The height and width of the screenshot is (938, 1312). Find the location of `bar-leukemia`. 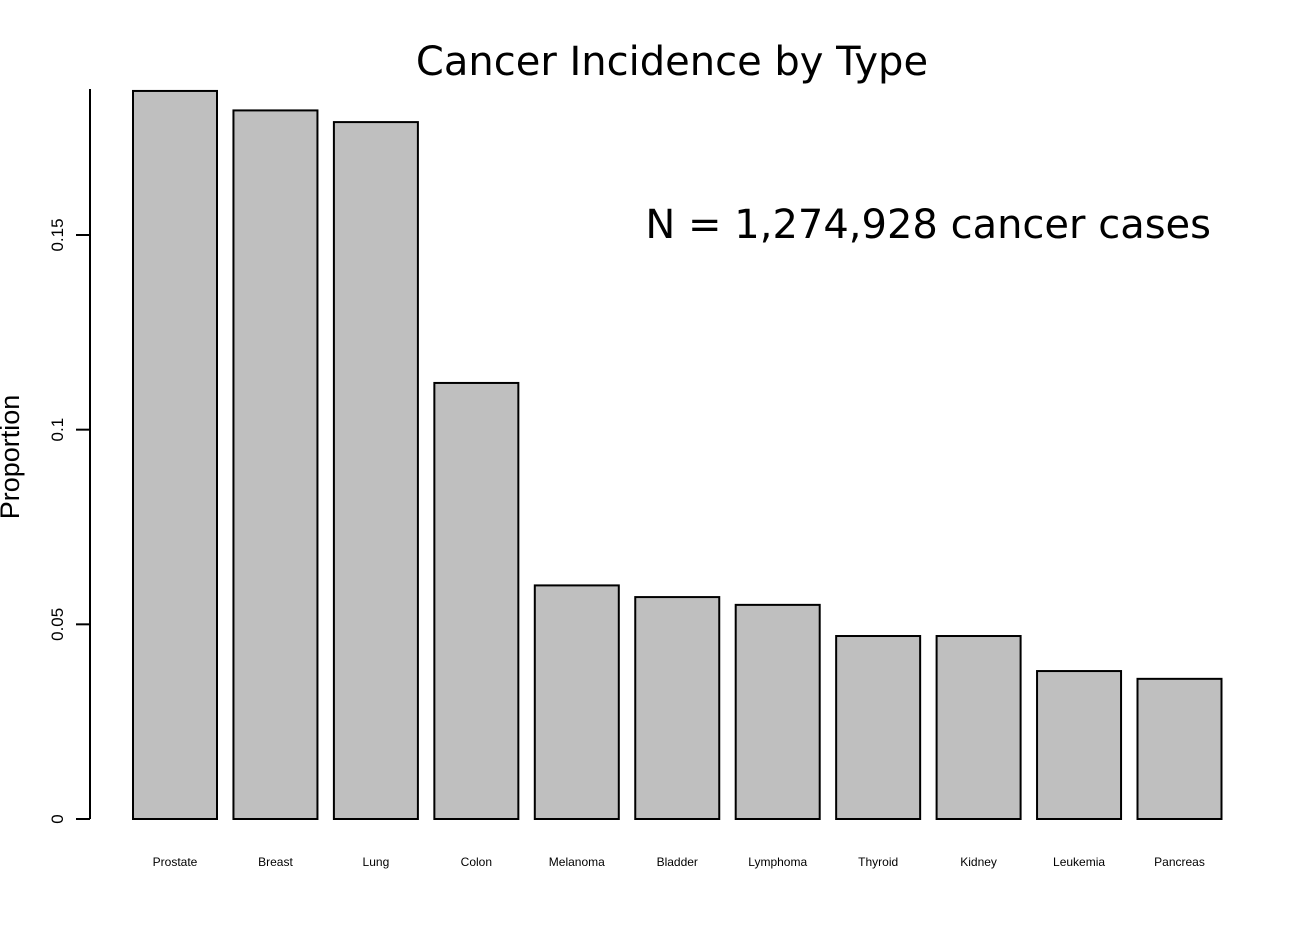

bar-leukemia is located at coordinates (1079, 745).